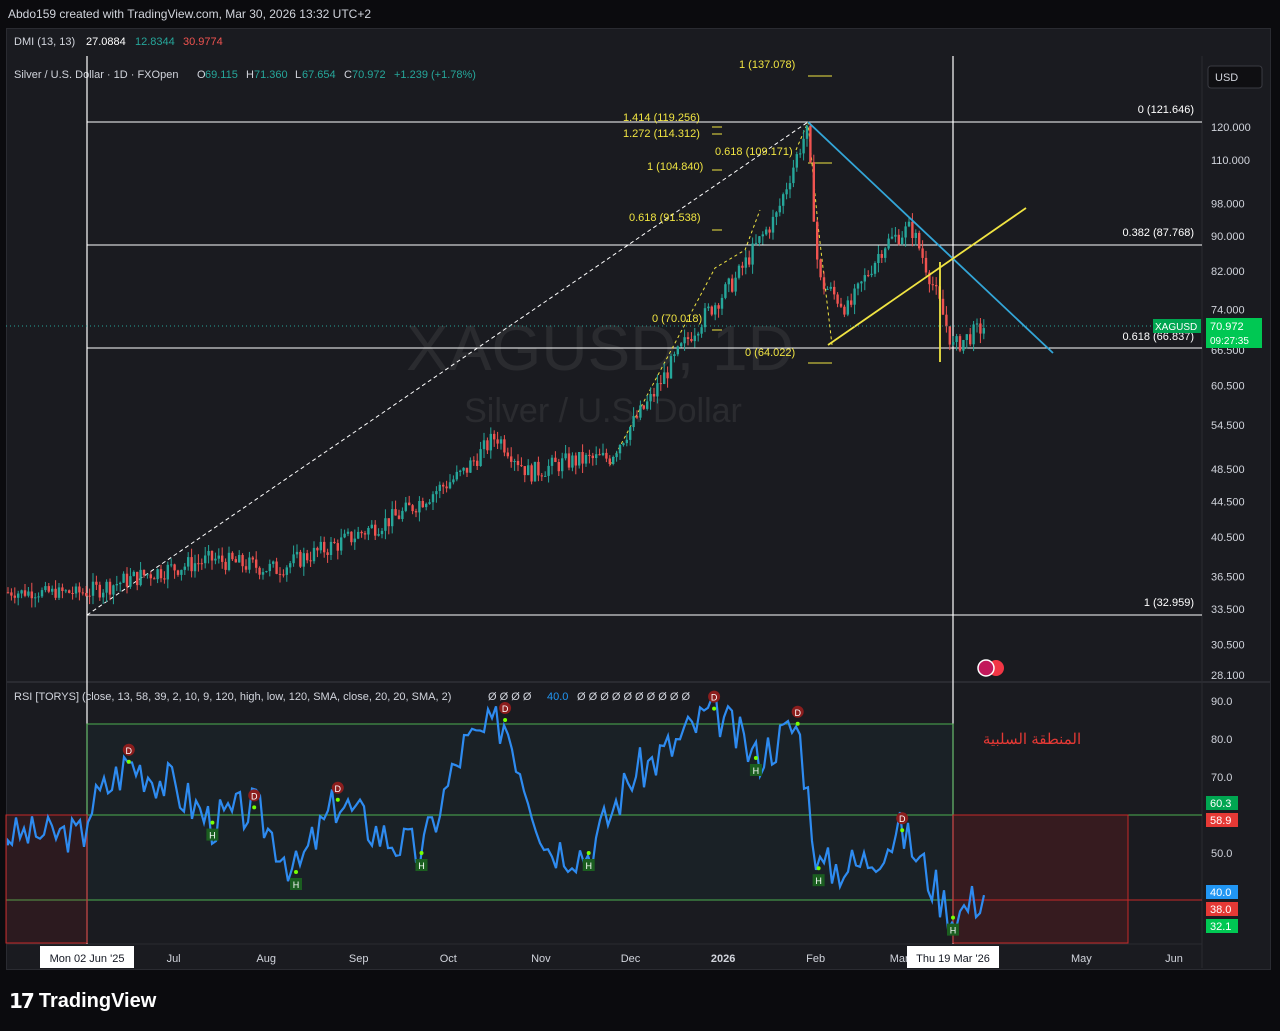 The height and width of the screenshot is (1031, 1280). Describe the element at coordinates (82, 1001) in the screenshot. I see `tradingview-logo: 17 TradingView` at that location.